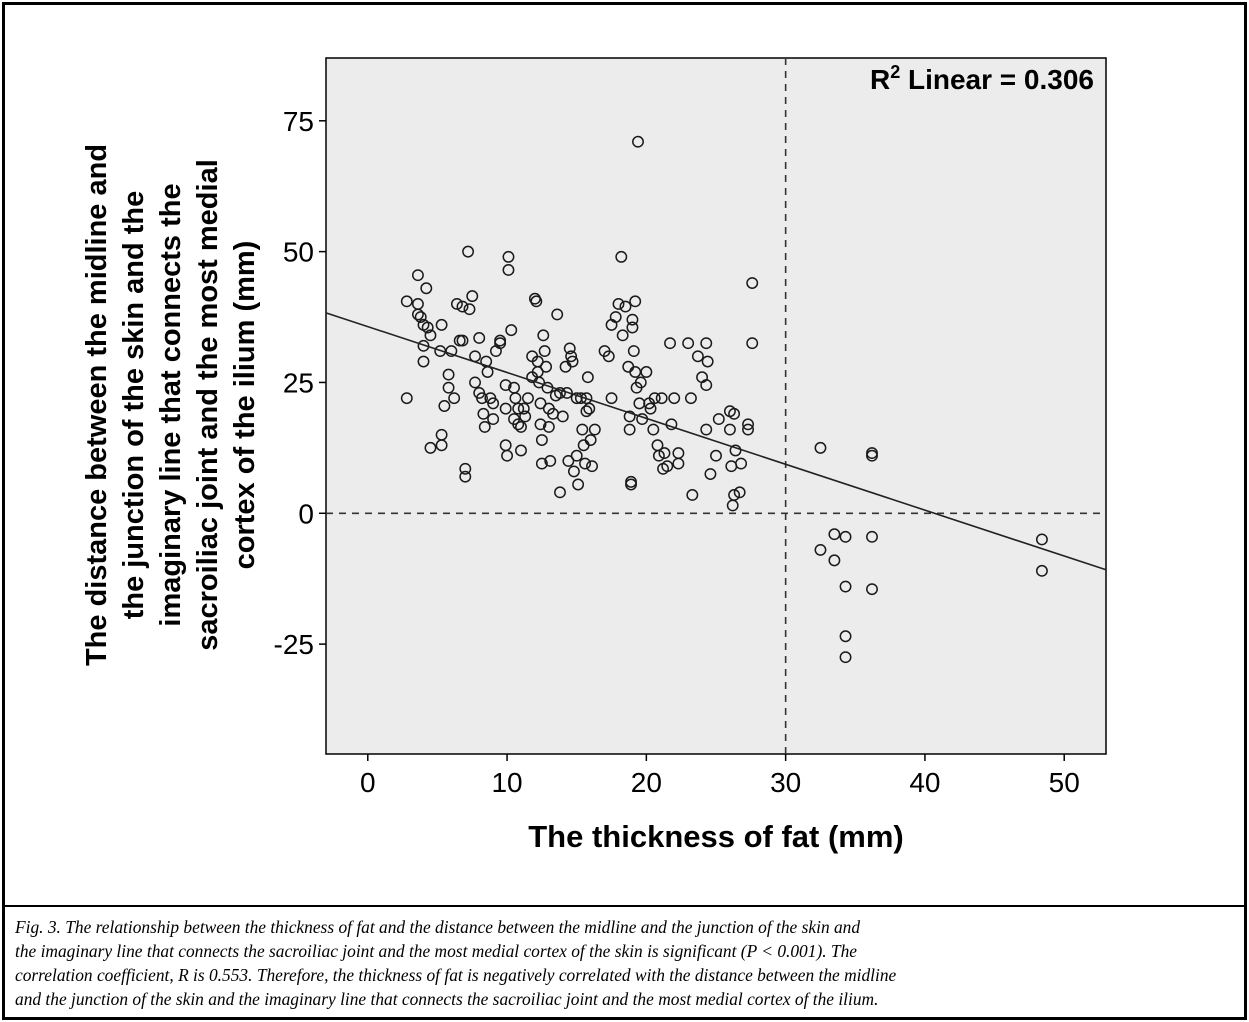 This screenshot has height=1022, width=1249. I want to click on y-axis-label-line: The distance between the midline and, so click(97, 405).